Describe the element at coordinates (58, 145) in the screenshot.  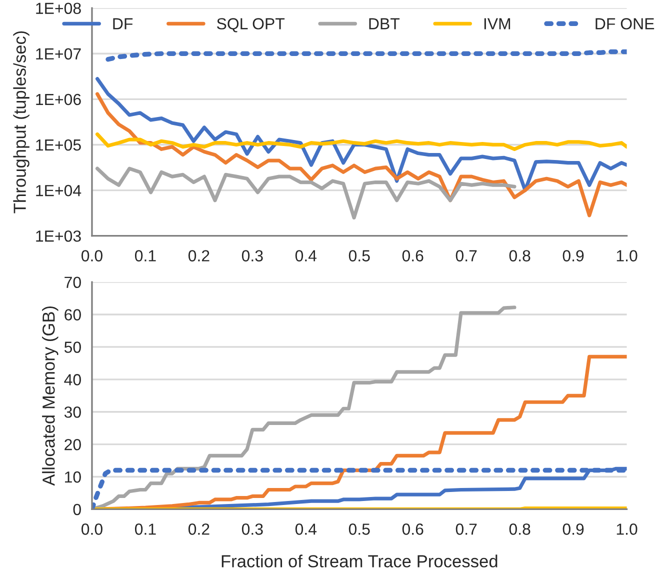
I see `y-tick-label: 1E+05` at that location.